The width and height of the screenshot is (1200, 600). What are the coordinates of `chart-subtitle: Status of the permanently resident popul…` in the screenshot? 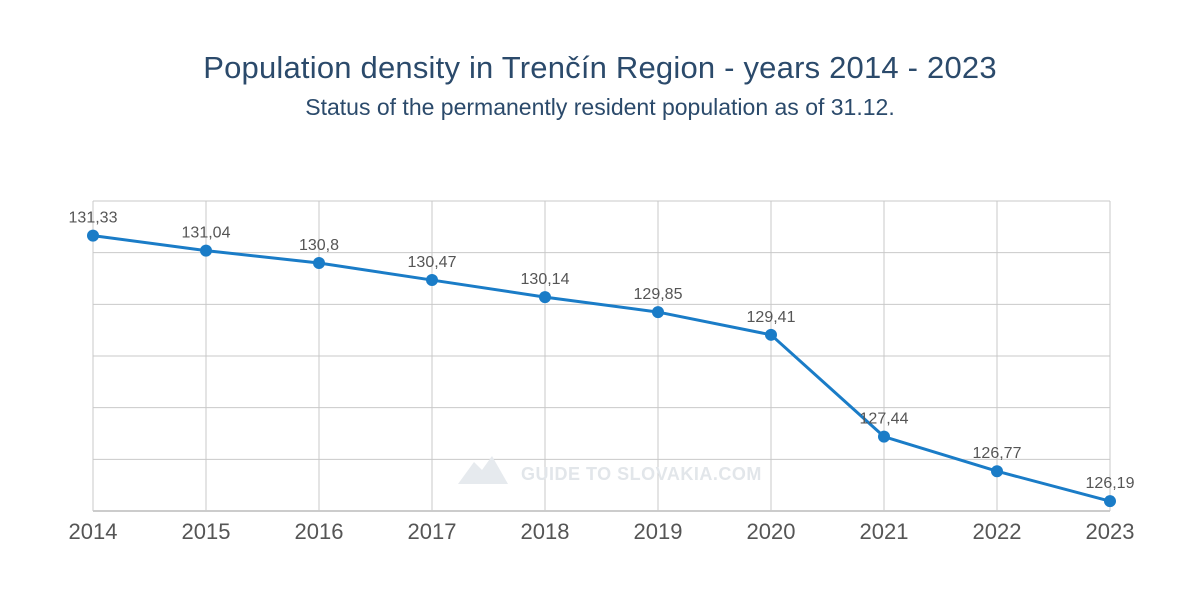 It's located at (600, 107).